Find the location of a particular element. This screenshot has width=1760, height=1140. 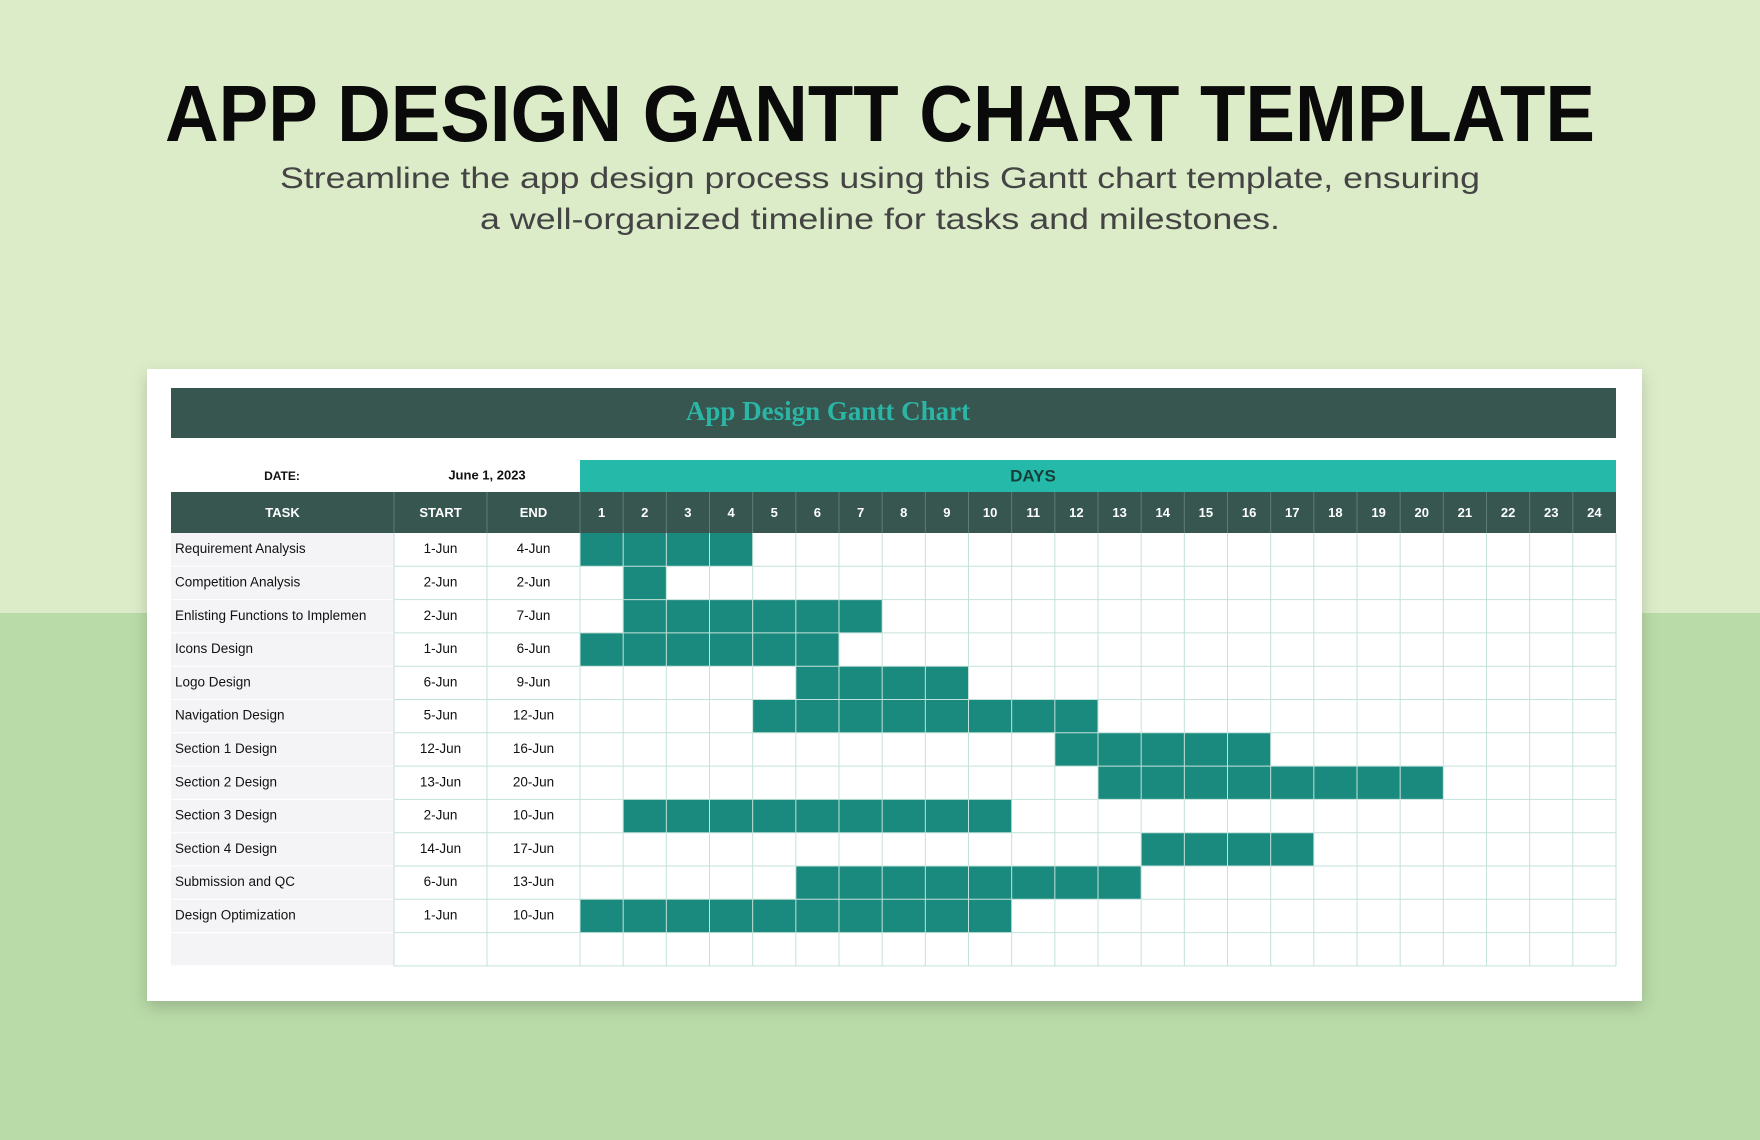

day-header: 16 is located at coordinates (1249, 512).